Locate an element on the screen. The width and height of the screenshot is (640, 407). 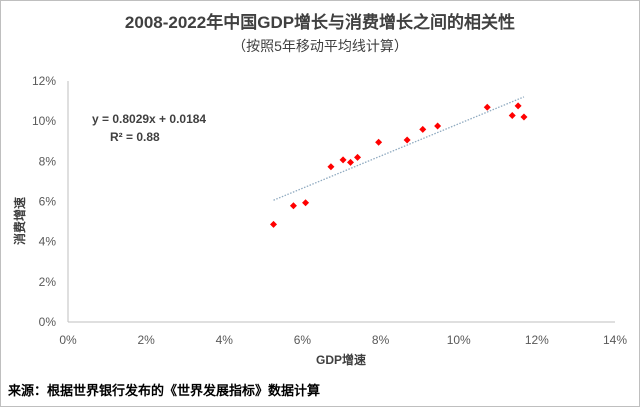
y-tick-label: 12% is located at coordinates (44, 81).